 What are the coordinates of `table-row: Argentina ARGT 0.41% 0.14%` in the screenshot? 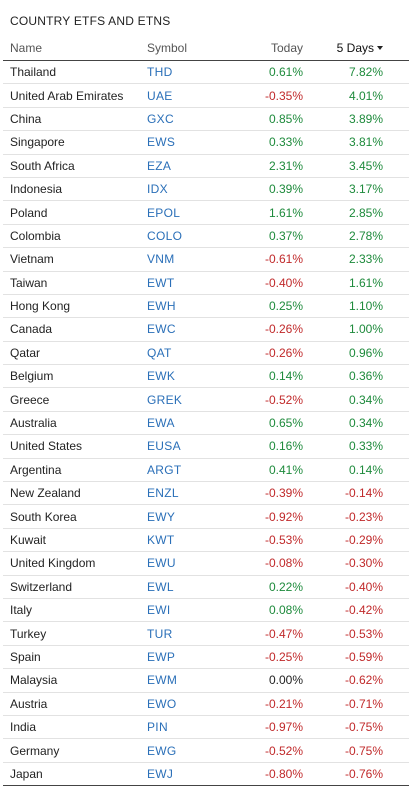 It's located at (206, 470).